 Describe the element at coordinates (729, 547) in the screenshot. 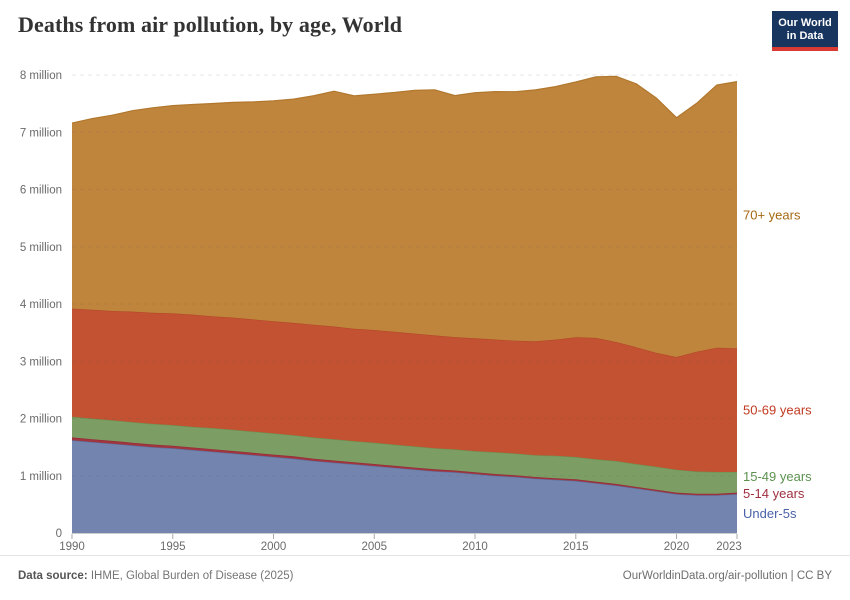

I see `x-tick-label-2023: 2023` at that location.